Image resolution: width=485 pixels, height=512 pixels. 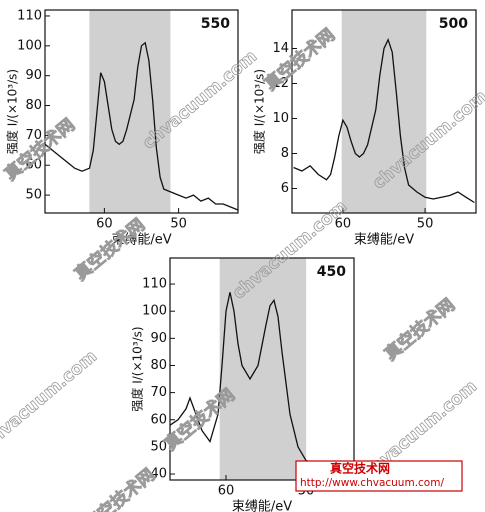 What do you see at coordinates (280, 48) in the screenshot?
I see `y-tick-label: 14` at bounding box center [280, 48].